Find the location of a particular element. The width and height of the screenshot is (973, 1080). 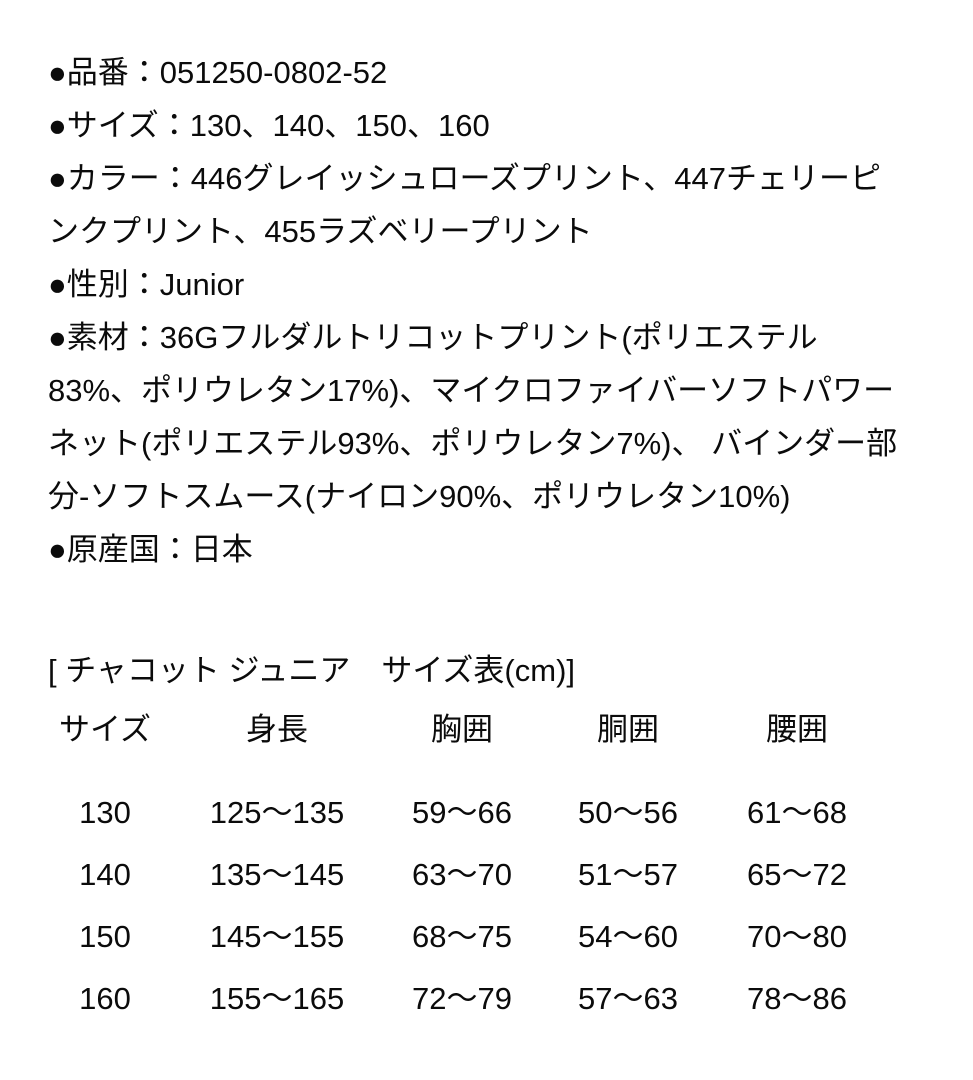

height-range: 155〜165 is located at coordinates (277, 998).